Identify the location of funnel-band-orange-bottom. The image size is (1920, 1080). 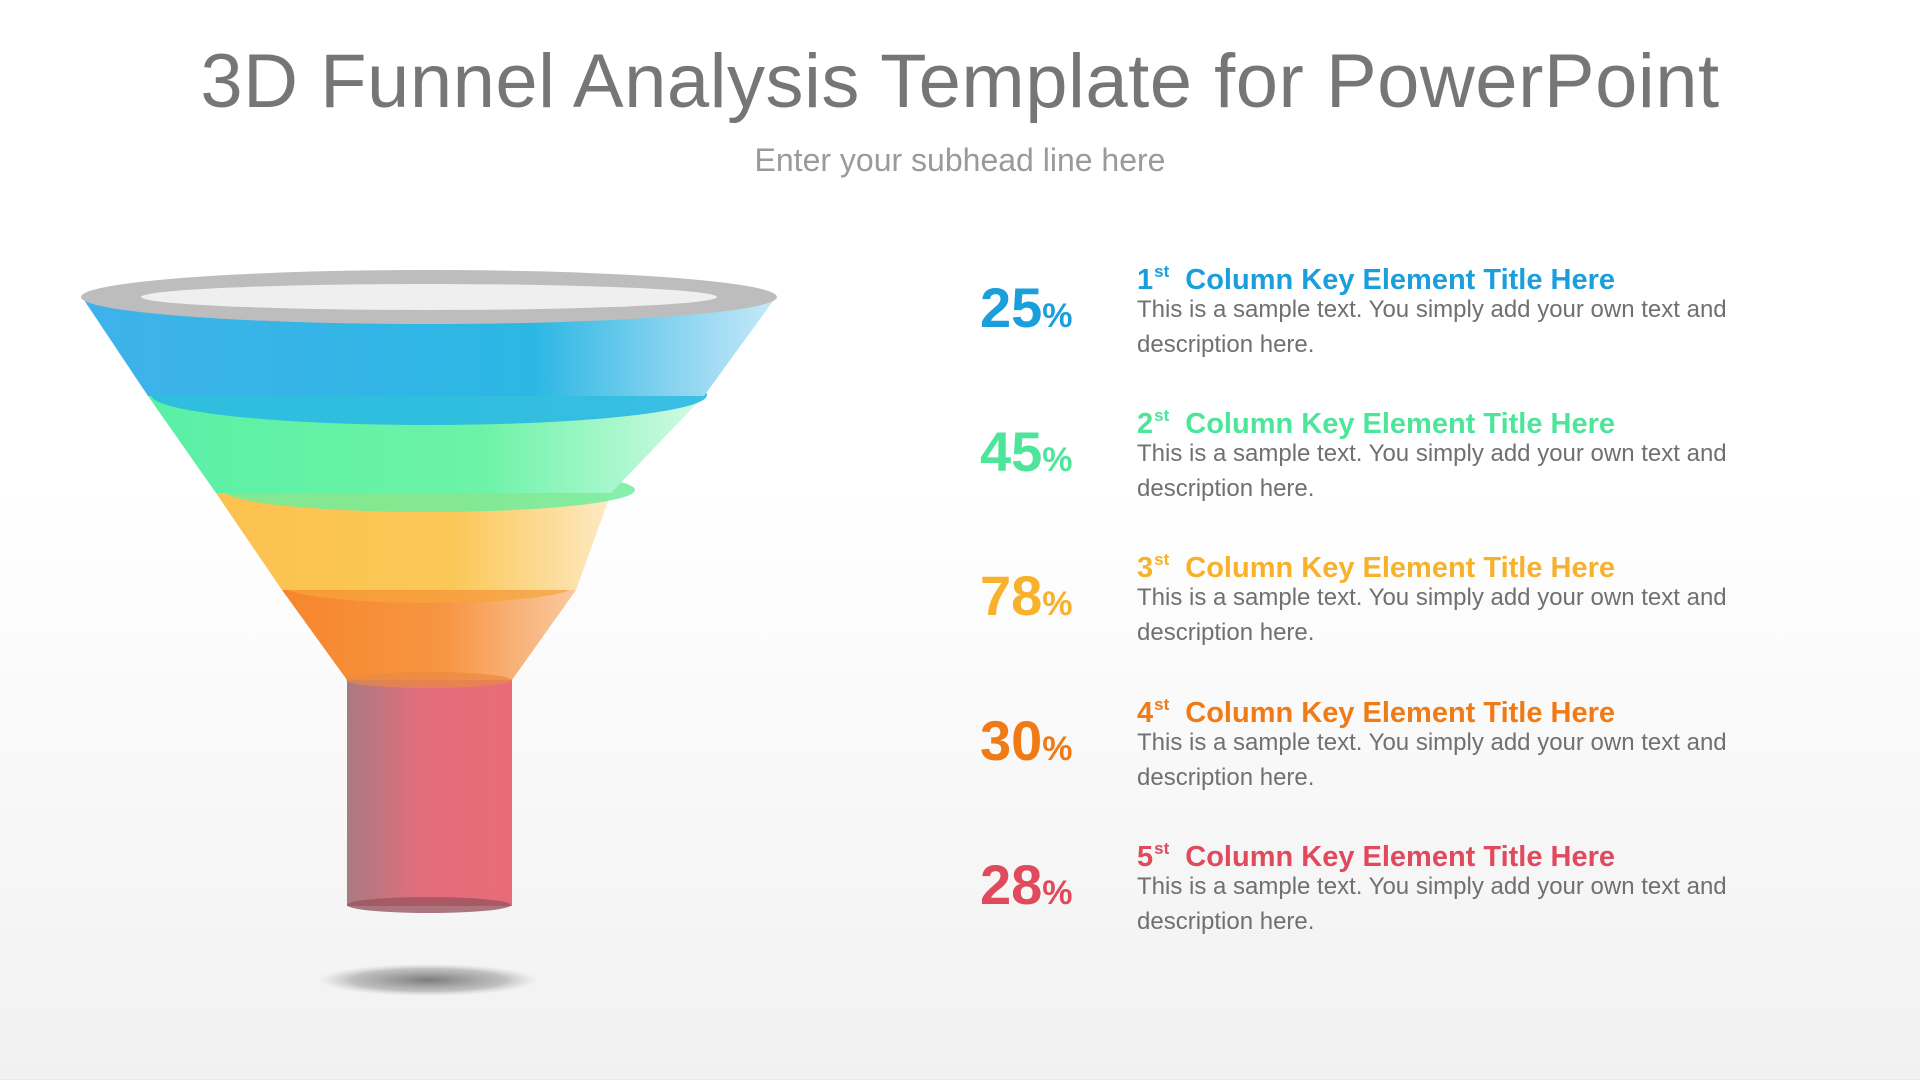
(429, 680).